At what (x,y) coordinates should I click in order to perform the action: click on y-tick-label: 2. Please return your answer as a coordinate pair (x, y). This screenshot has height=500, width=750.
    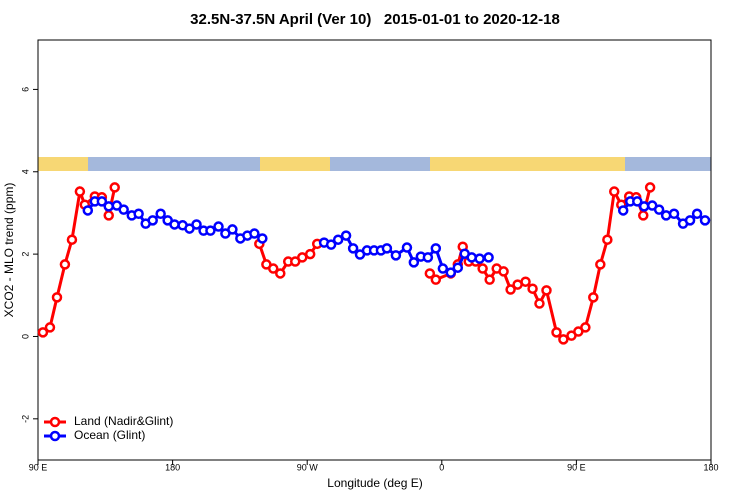
    Looking at the image, I should click on (25, 254).